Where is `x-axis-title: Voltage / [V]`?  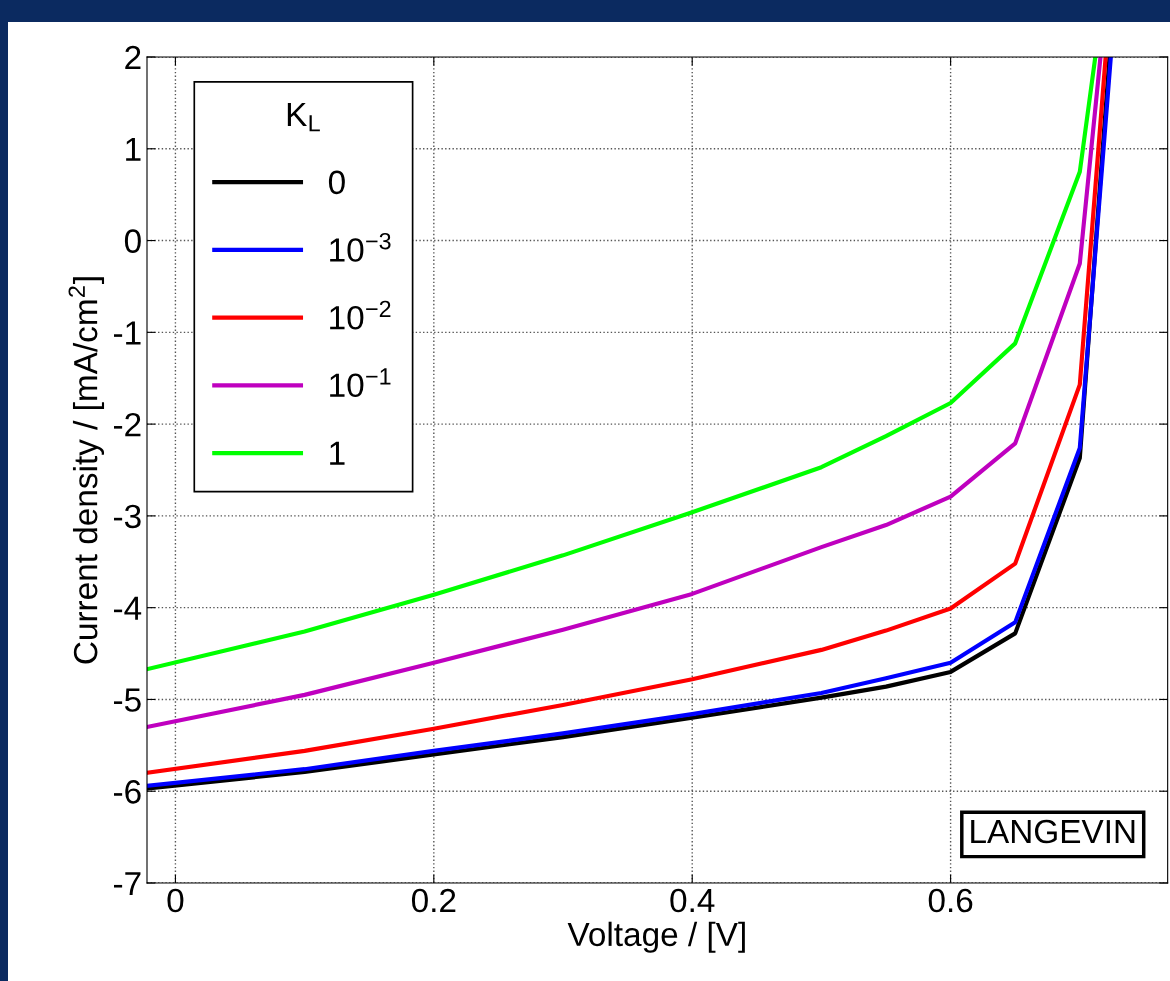 x-axis-title: Voltage / [V] is located at coordinates (656, 937).